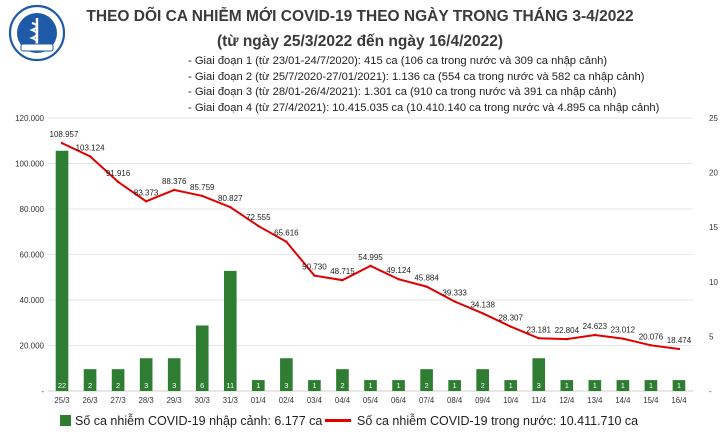 This screenshot has height=432, width=720. Describe the element at coordinates (567, 400) in the screenshot. I see `x-tick-label: 12/4` at that location.